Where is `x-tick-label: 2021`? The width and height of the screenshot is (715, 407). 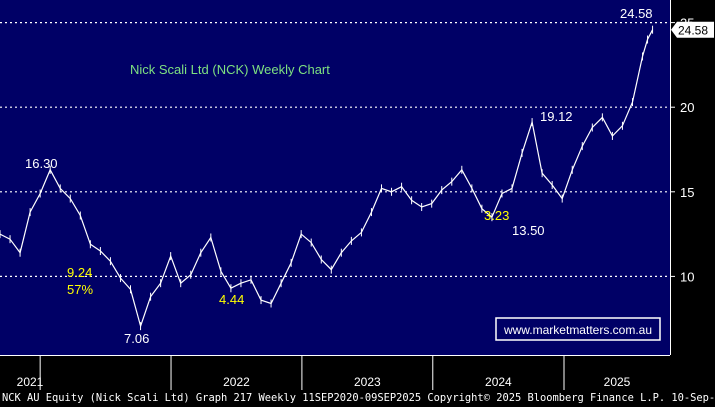
x-tick-label: 2021 is located at coordinates (30, 382).